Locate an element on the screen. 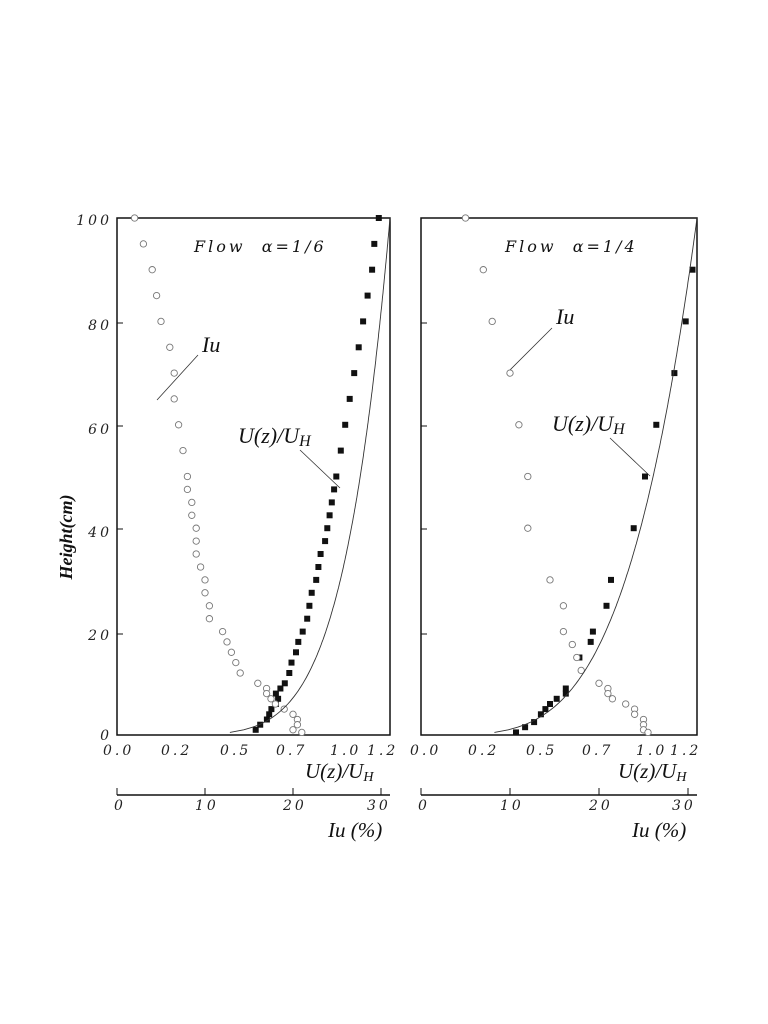 The height and width of the screenshot is (1024, 768). left-iu-axis: 0 10 20 30 Iu (%) is located at coordinates (252, 815).